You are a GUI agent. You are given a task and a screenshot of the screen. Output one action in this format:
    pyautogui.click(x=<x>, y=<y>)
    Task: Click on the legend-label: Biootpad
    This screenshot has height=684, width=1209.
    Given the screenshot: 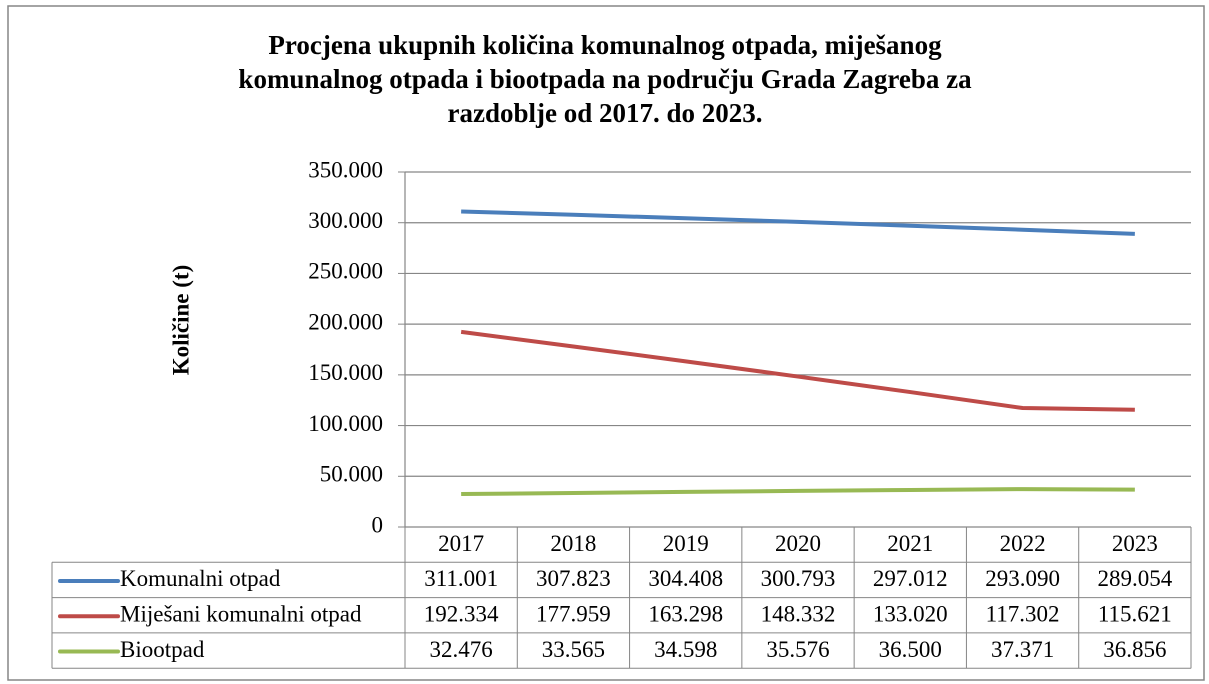 What is the action you would take?
    pyautogui.click(x=162, y=649)
    